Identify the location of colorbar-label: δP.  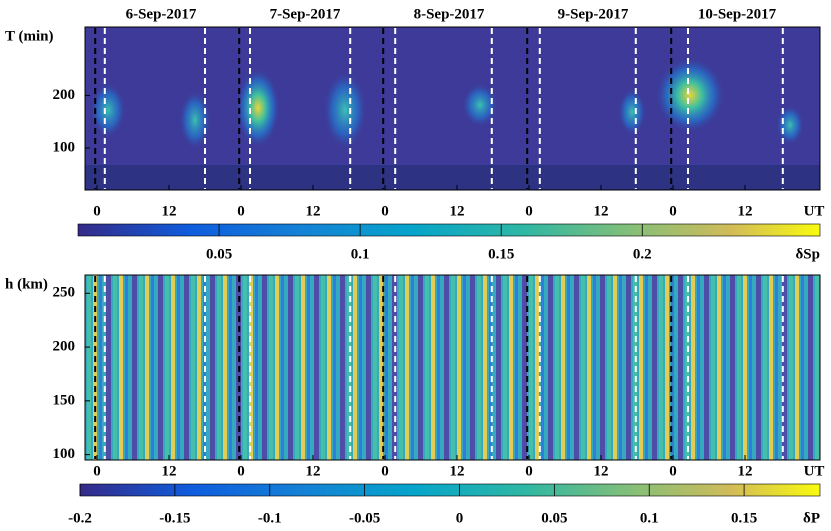
(811, 518).